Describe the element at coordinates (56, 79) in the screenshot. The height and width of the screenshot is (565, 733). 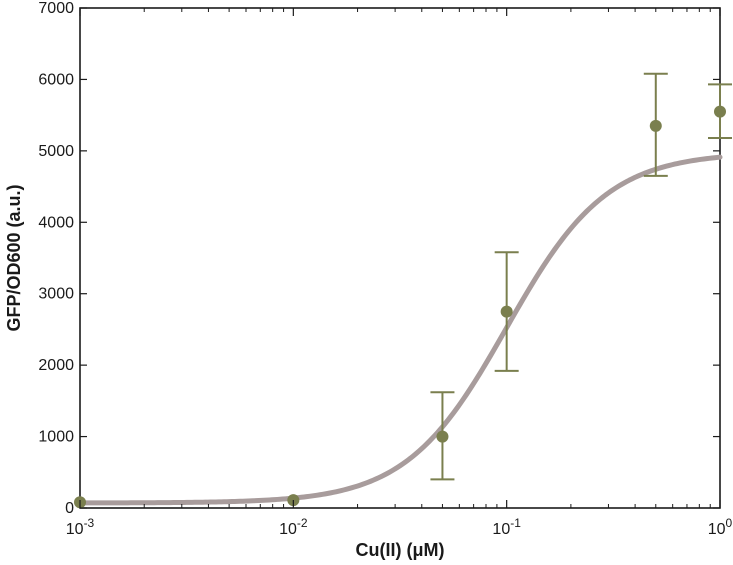
I see `y-tick-label: 6000` at that location.